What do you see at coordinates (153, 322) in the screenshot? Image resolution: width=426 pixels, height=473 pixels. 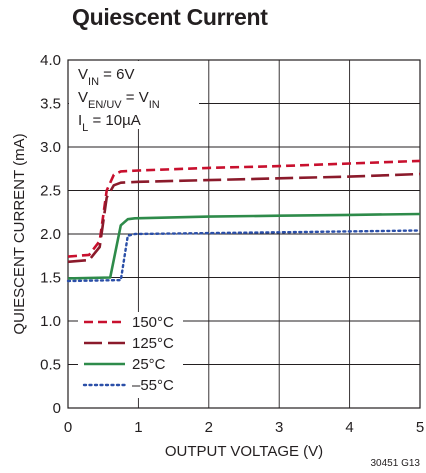 I see `legend-label-0: 150°C` at bounding box center [153, 322].